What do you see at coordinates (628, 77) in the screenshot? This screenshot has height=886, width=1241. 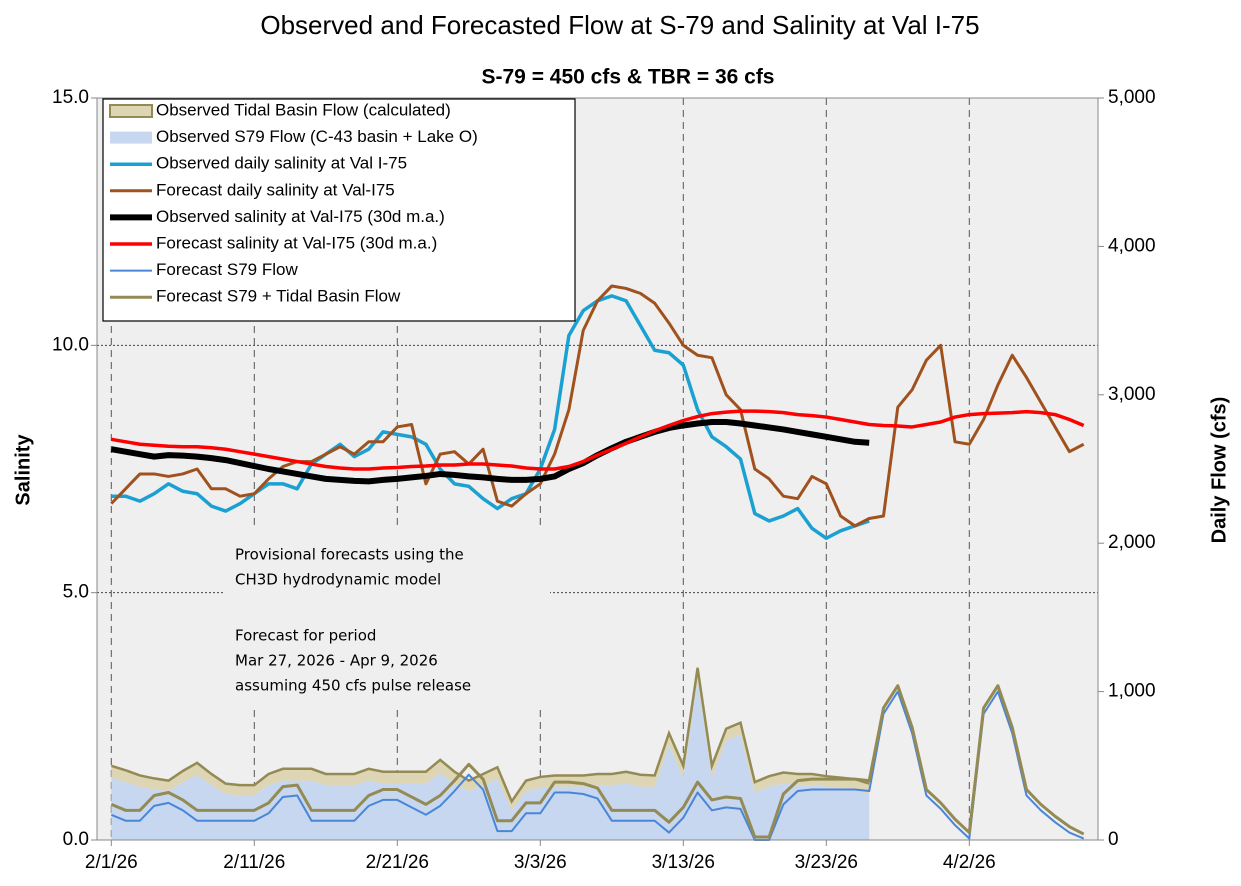 I see `chart-subtitle: S-79 = 450 cfs & TBR = 36 cfs` at bounding box center [628, 77].